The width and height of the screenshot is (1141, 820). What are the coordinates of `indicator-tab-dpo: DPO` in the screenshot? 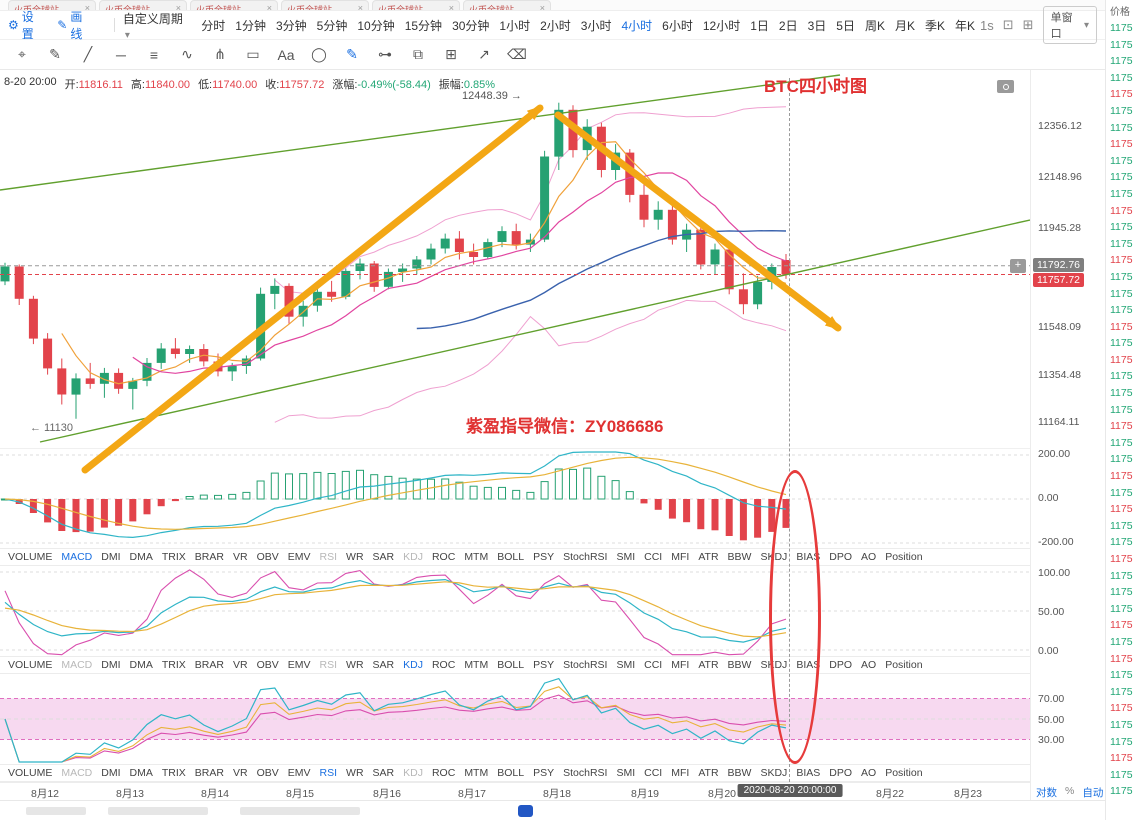 It's located at (841, 773).